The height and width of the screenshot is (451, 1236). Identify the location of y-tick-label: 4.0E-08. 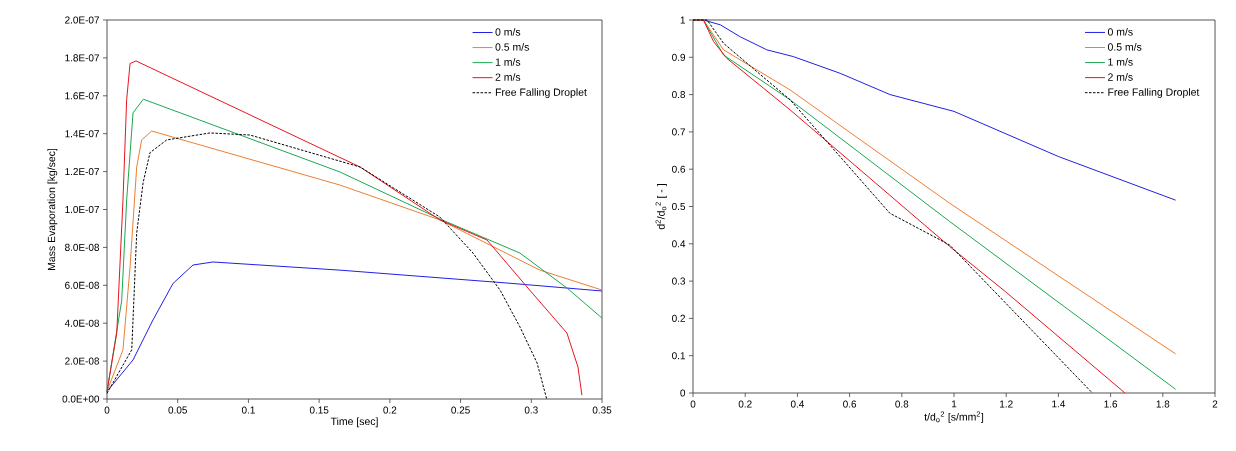
(82, 323).